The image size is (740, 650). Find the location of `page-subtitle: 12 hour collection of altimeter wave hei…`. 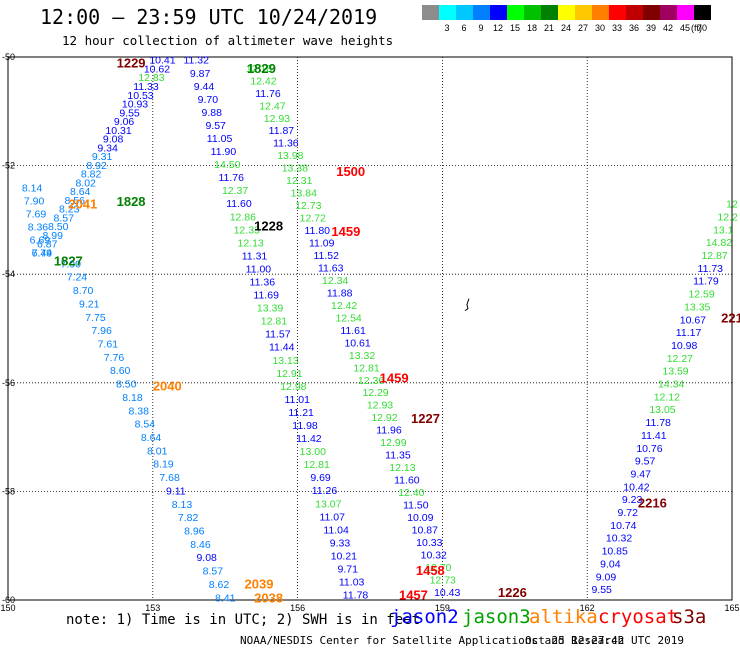

page-subtitle: 12 hour collection of altimeter wave hei… is located at coordinates (228, 40).